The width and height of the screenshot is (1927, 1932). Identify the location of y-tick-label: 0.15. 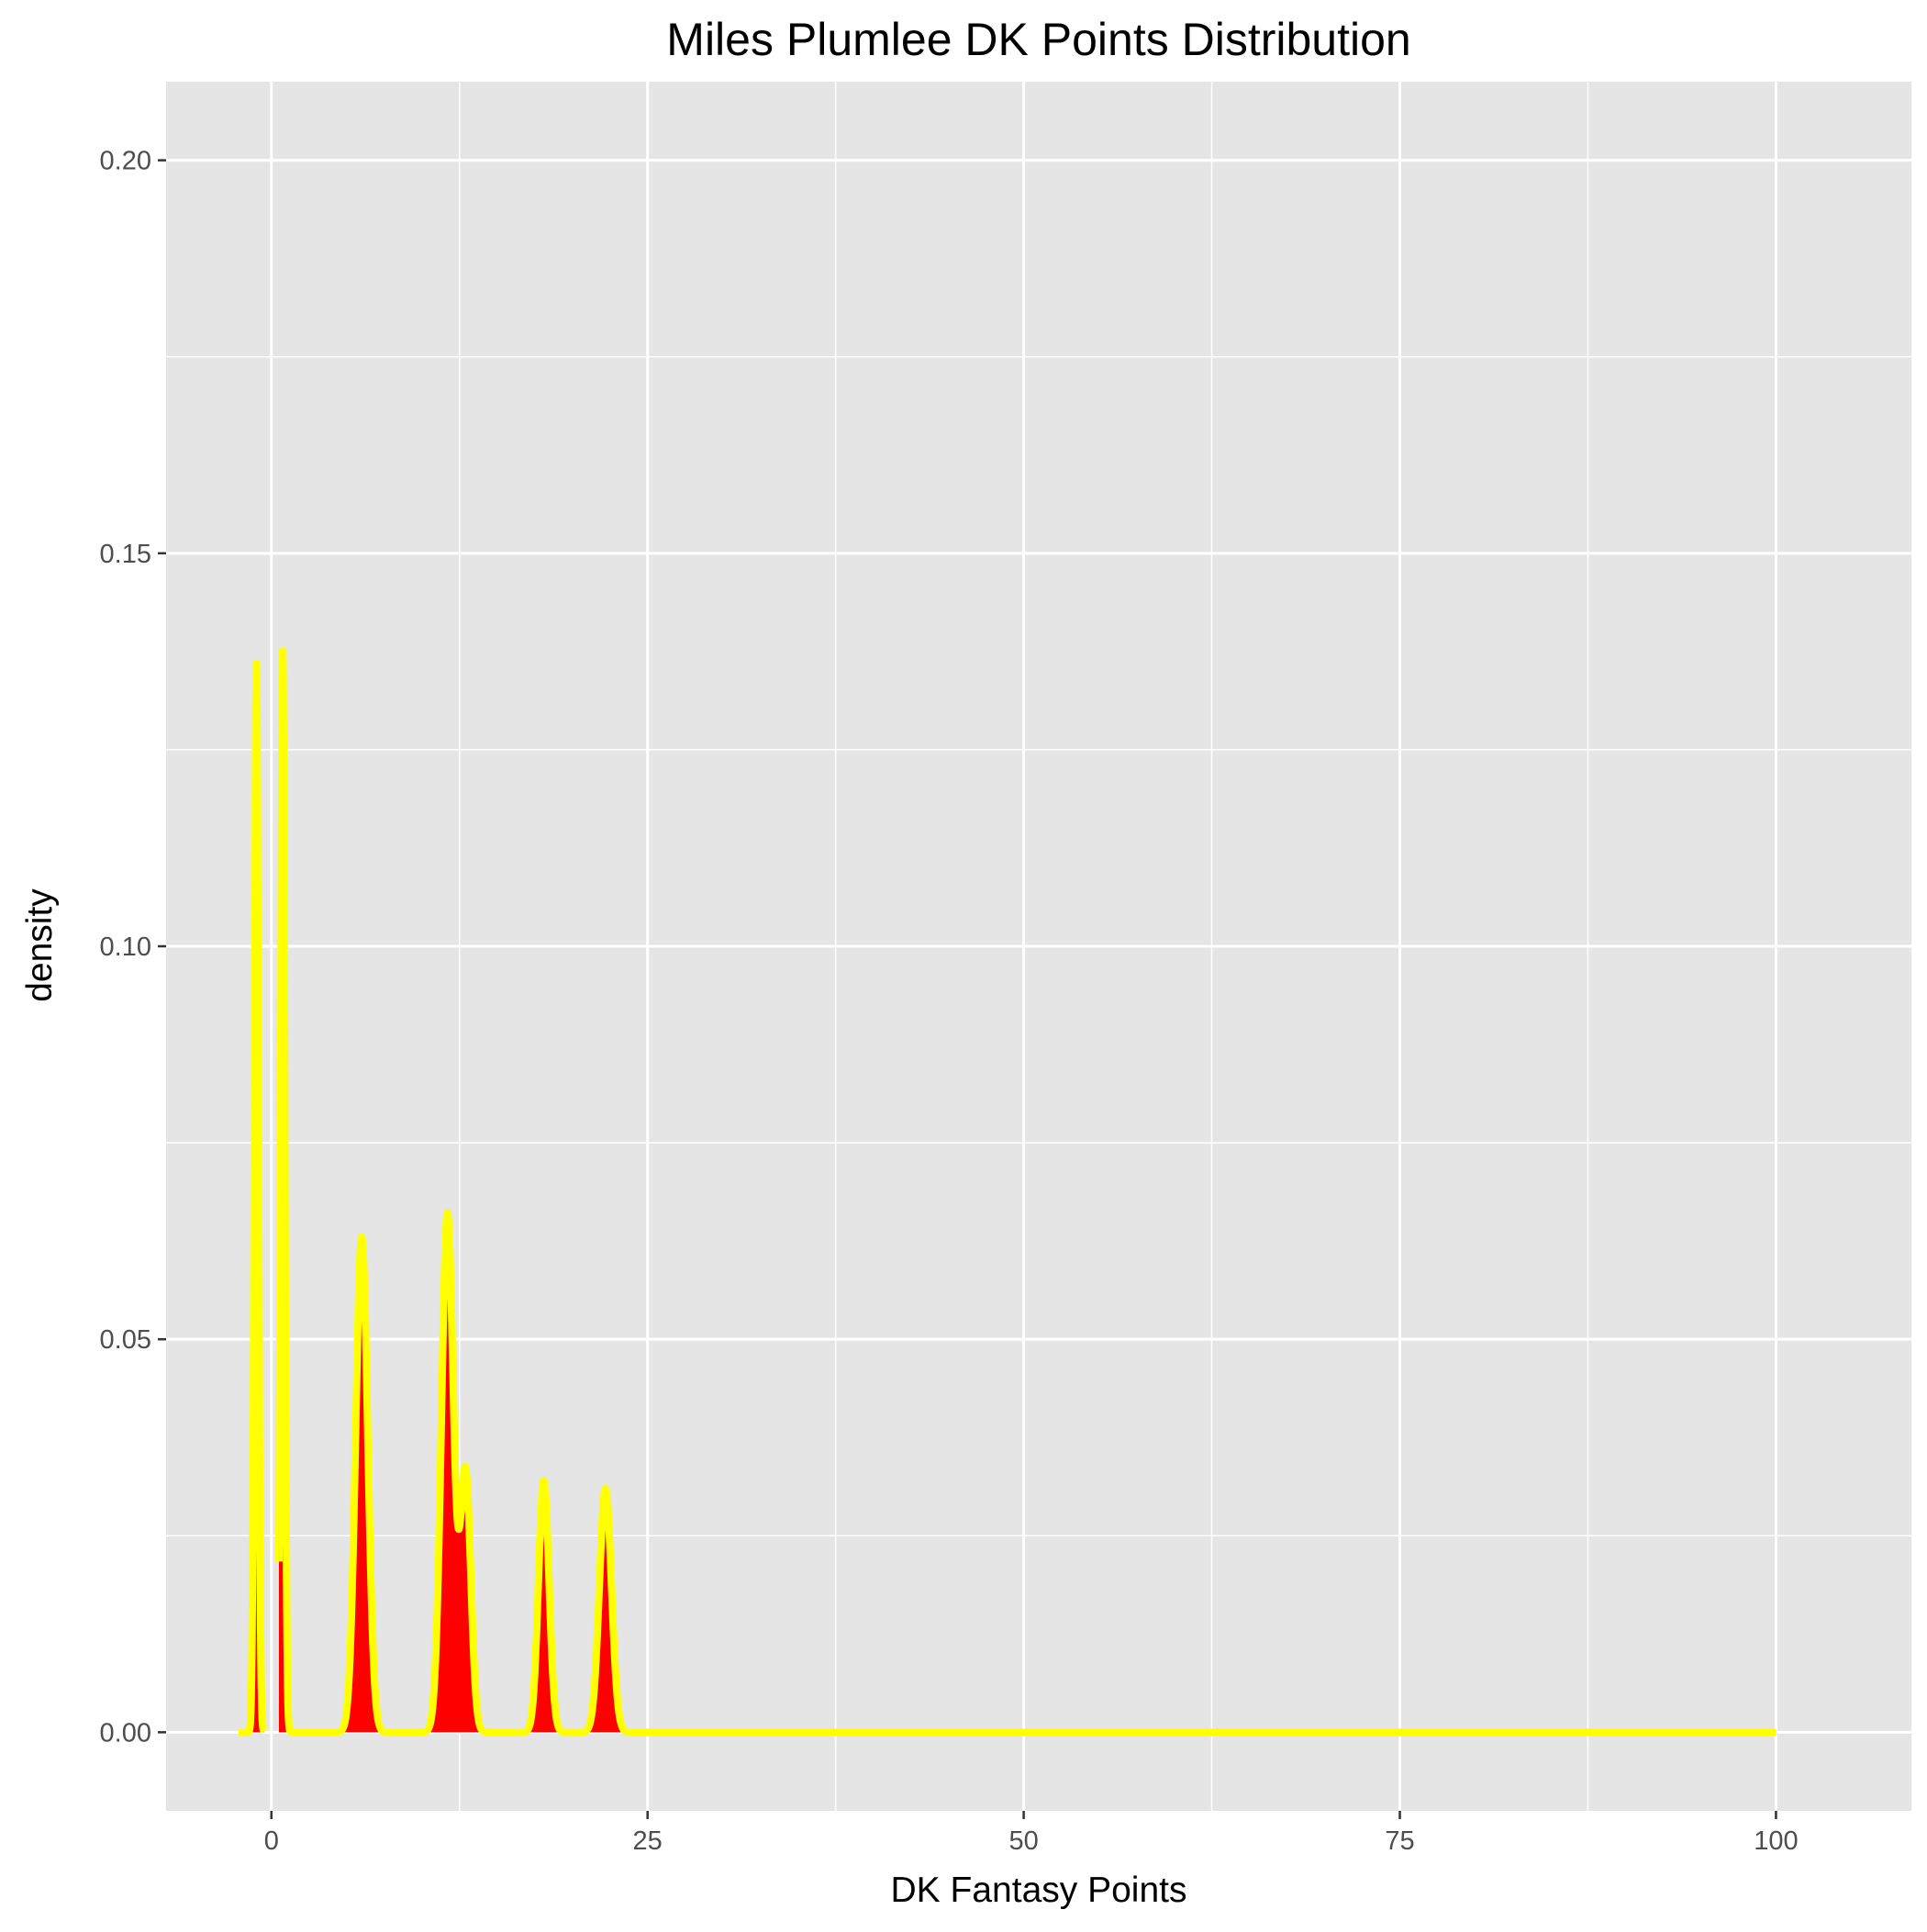
(125, 554).